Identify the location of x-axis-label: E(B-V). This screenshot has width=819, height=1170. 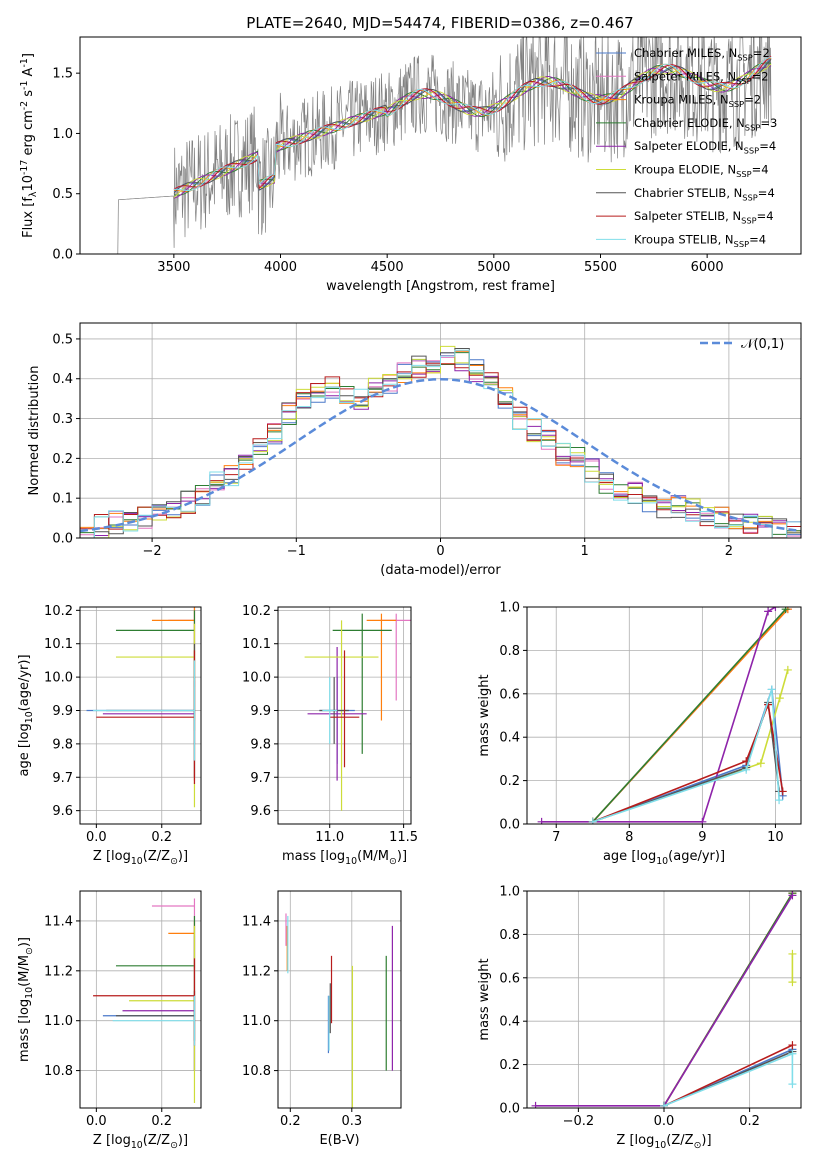
(339, 1140).